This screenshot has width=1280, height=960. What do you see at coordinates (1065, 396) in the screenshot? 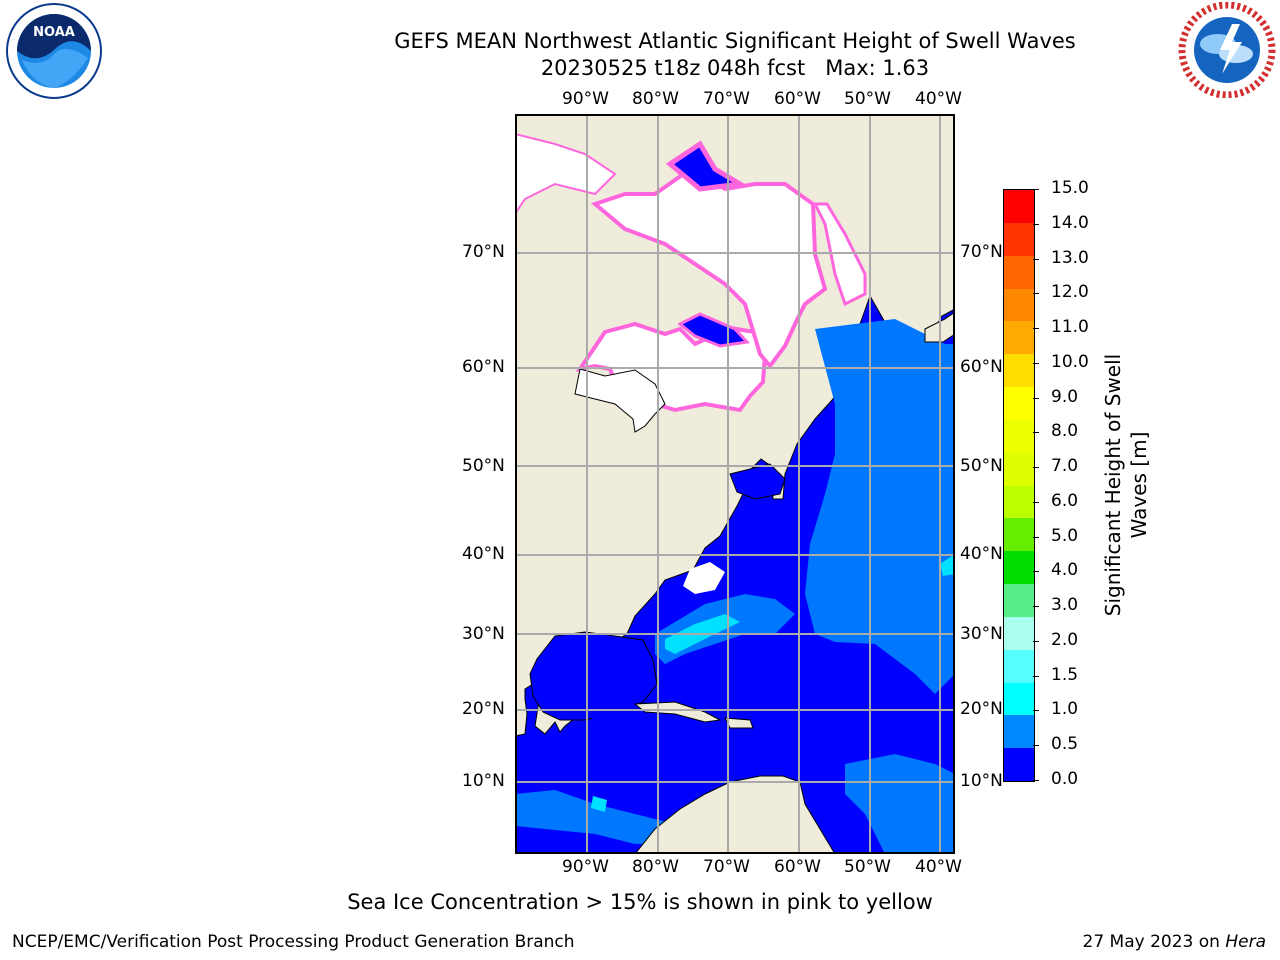
I see `colorbar-tick-label: 9.0` at bounding box center [1065, 396].